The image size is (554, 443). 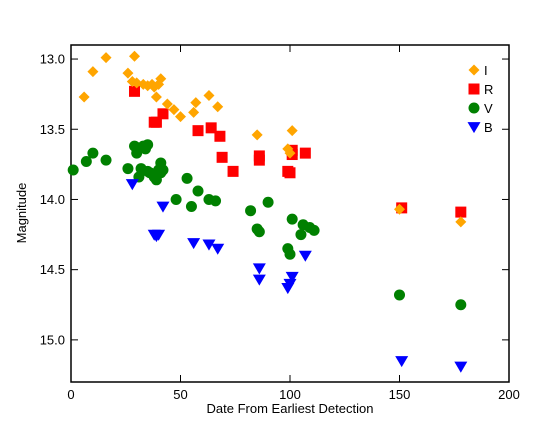 I want to click on legend-label: B, so click(x=488, y=127).